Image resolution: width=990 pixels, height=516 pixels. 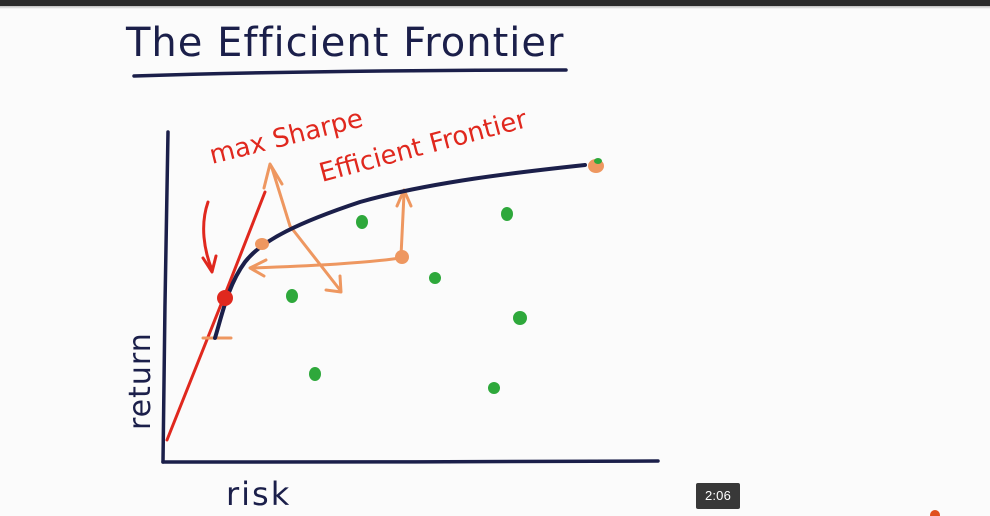 I want to click on max-sharpe-point, so click(x=225, y=298).